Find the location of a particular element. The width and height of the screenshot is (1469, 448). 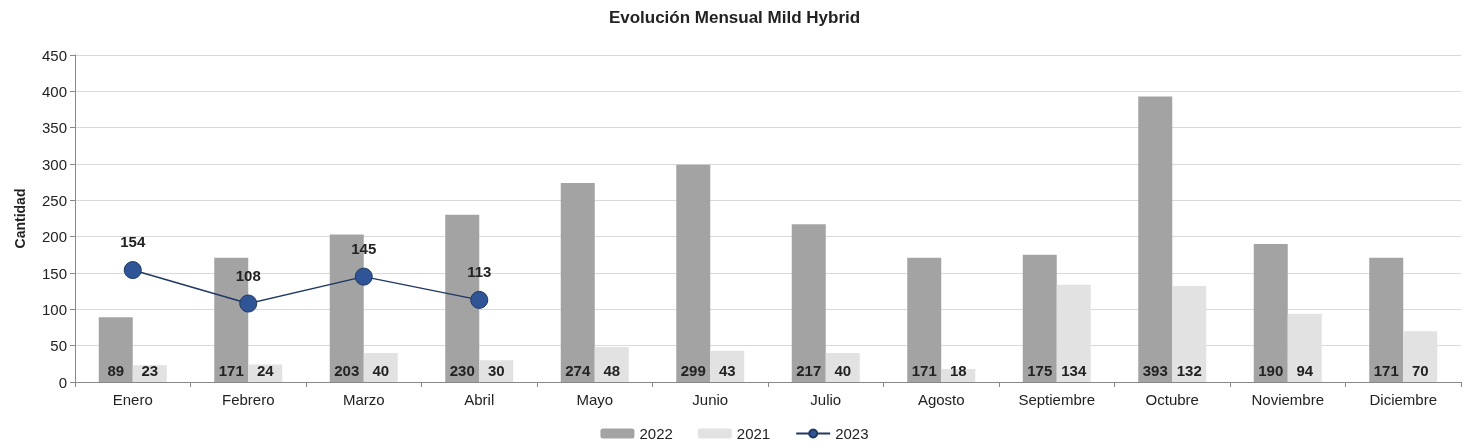

data-label: 23 is located at coordinates (150, 370).